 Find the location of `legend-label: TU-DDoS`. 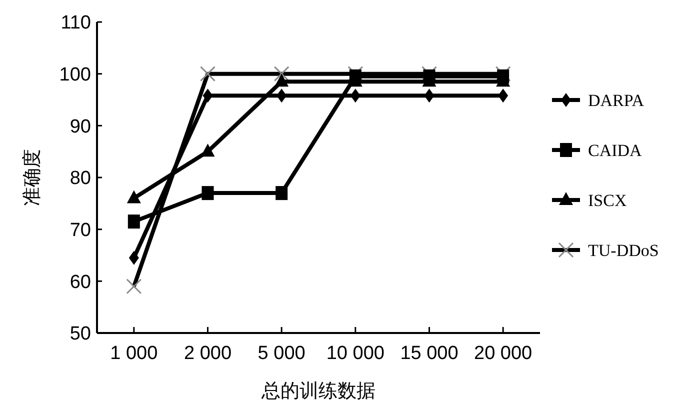

legend-label: TU-DDoS is located at coordinates (623, 250).